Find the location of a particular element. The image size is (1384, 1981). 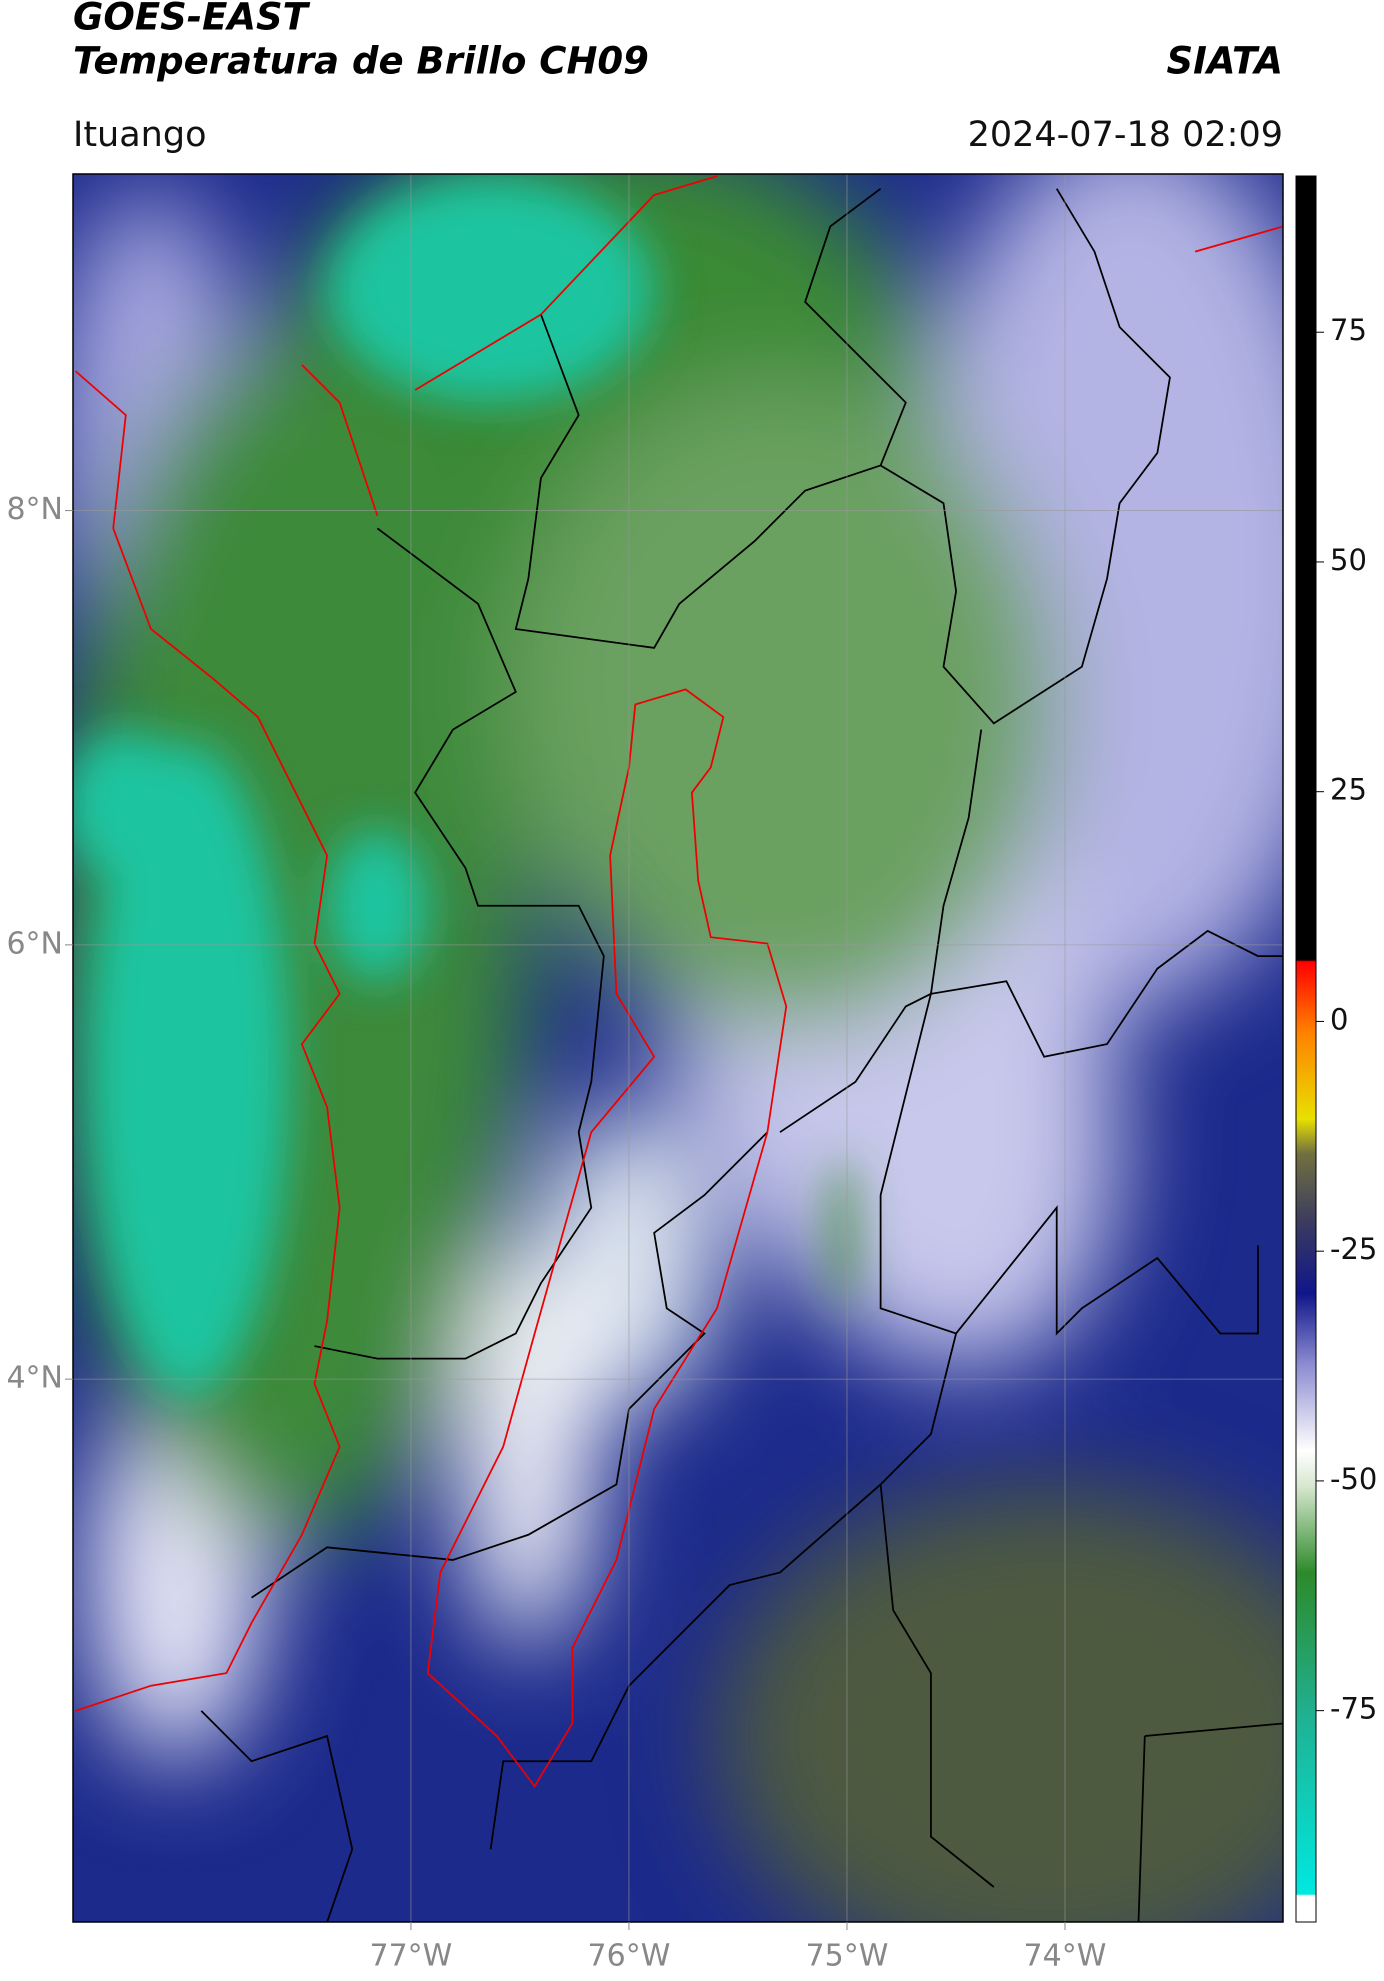

colorbar-tick-label: 0 is located at coordinates (1339, 1019).